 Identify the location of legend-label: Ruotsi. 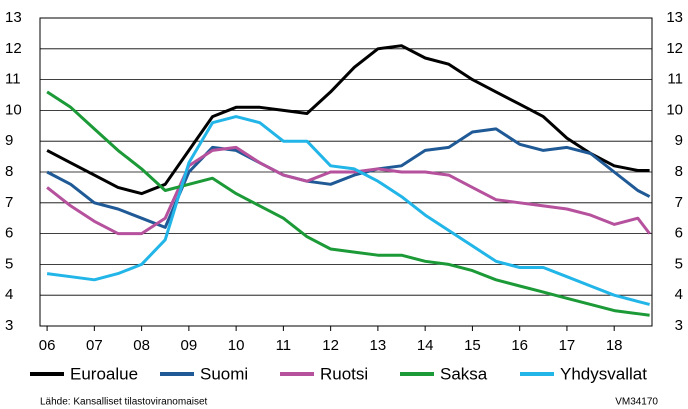
(344, 373).